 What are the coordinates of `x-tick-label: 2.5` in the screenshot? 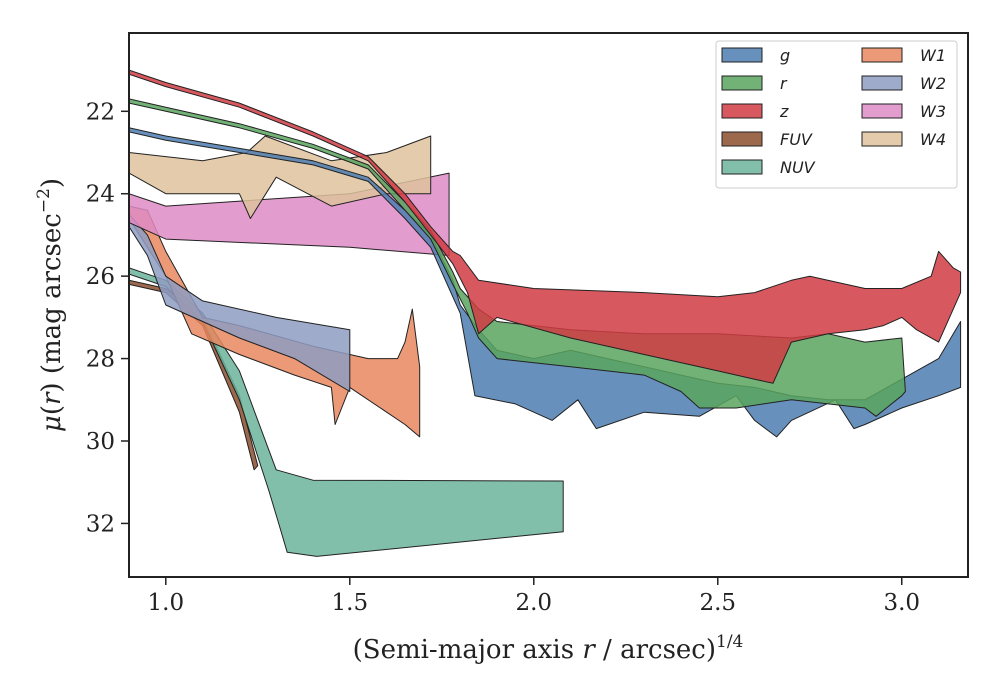 It's located at (717, 603).